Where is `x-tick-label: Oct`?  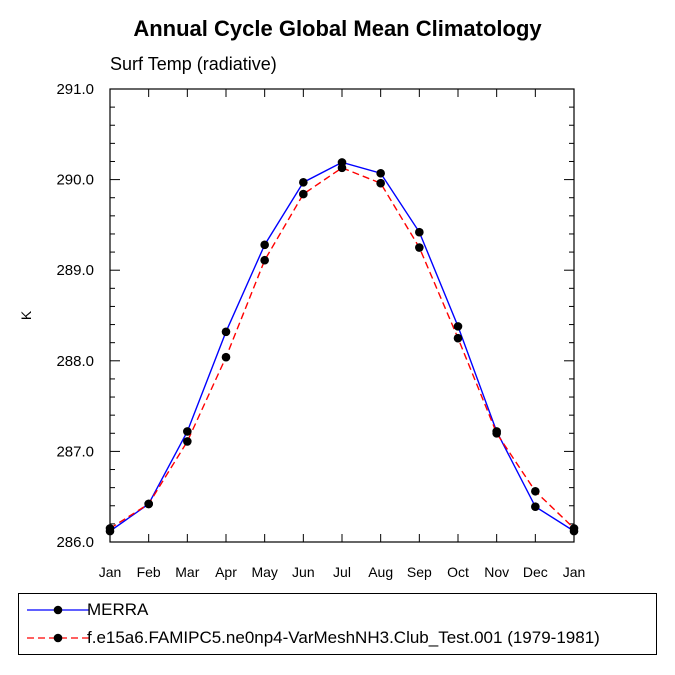
x-tick-label: Oct is located at coordinates (458, 572).